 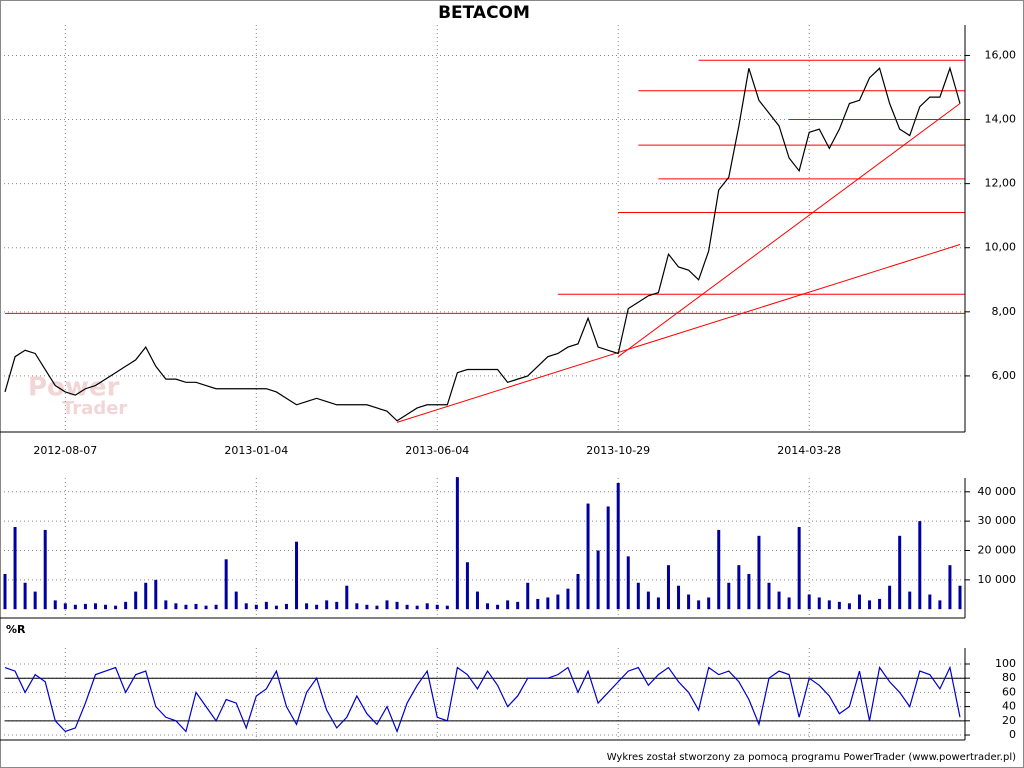 I want to click on panel-title: %R, so click(x=16, y=629).